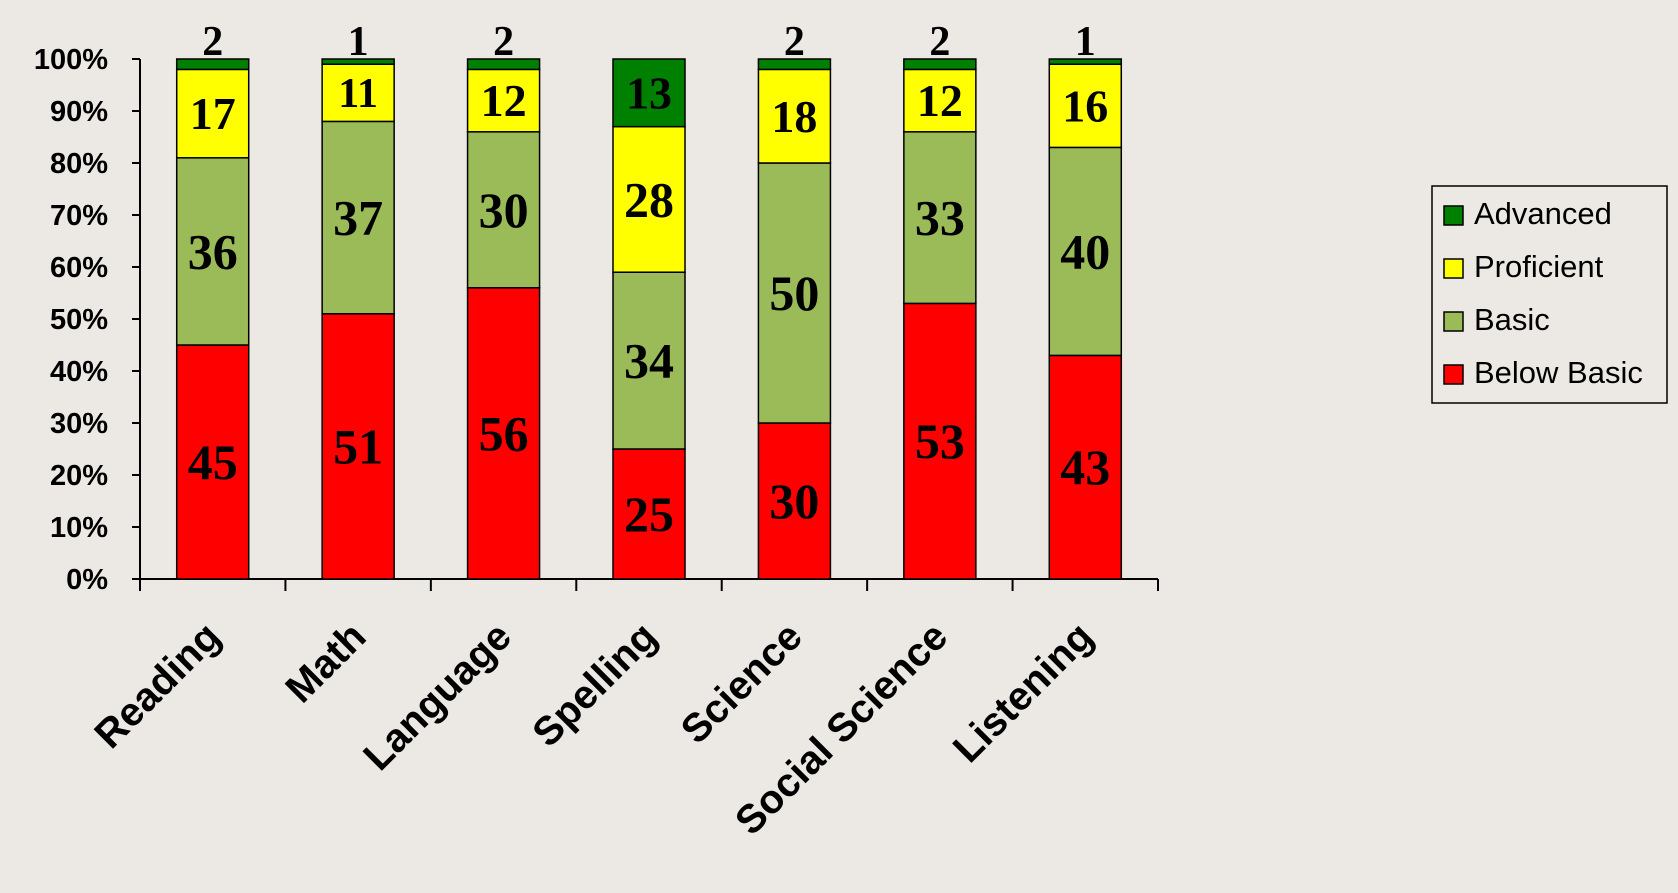  I want to click on x-tick-label: Math, so click(325, 662).